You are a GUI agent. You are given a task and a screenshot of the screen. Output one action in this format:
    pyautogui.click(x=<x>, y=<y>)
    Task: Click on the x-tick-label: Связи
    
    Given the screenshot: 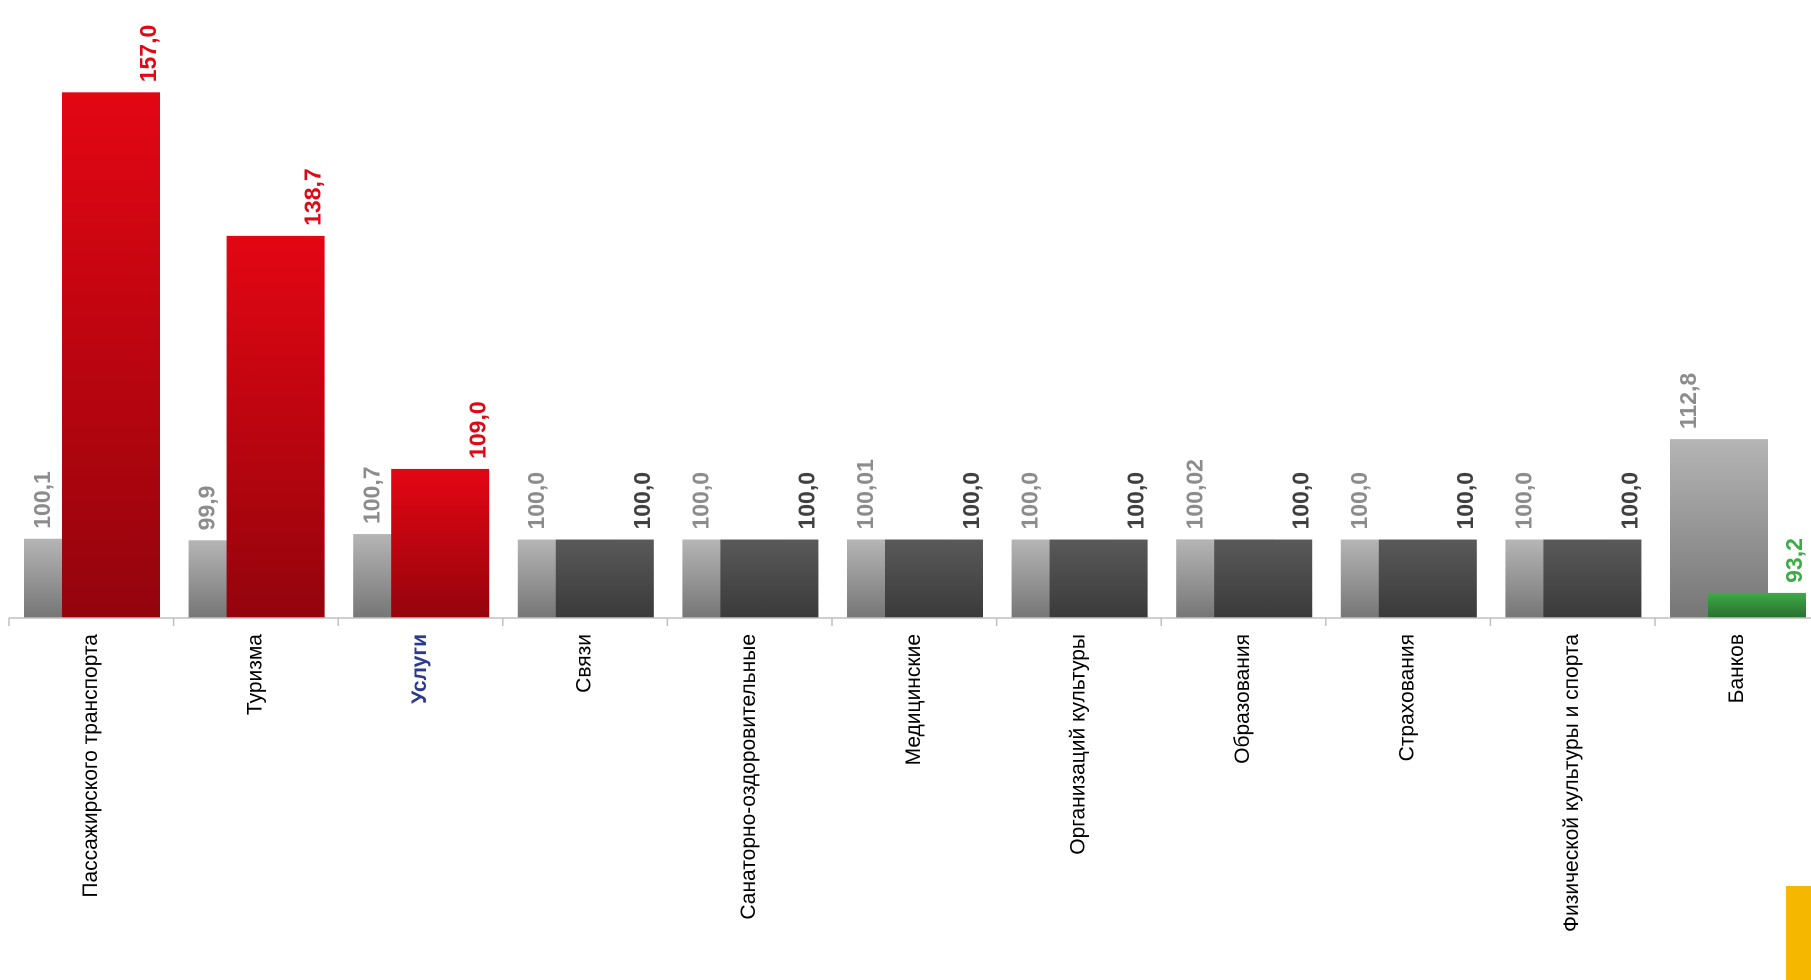 What is the action you would take?
    pyautogui.click(x=584, y=663)
    